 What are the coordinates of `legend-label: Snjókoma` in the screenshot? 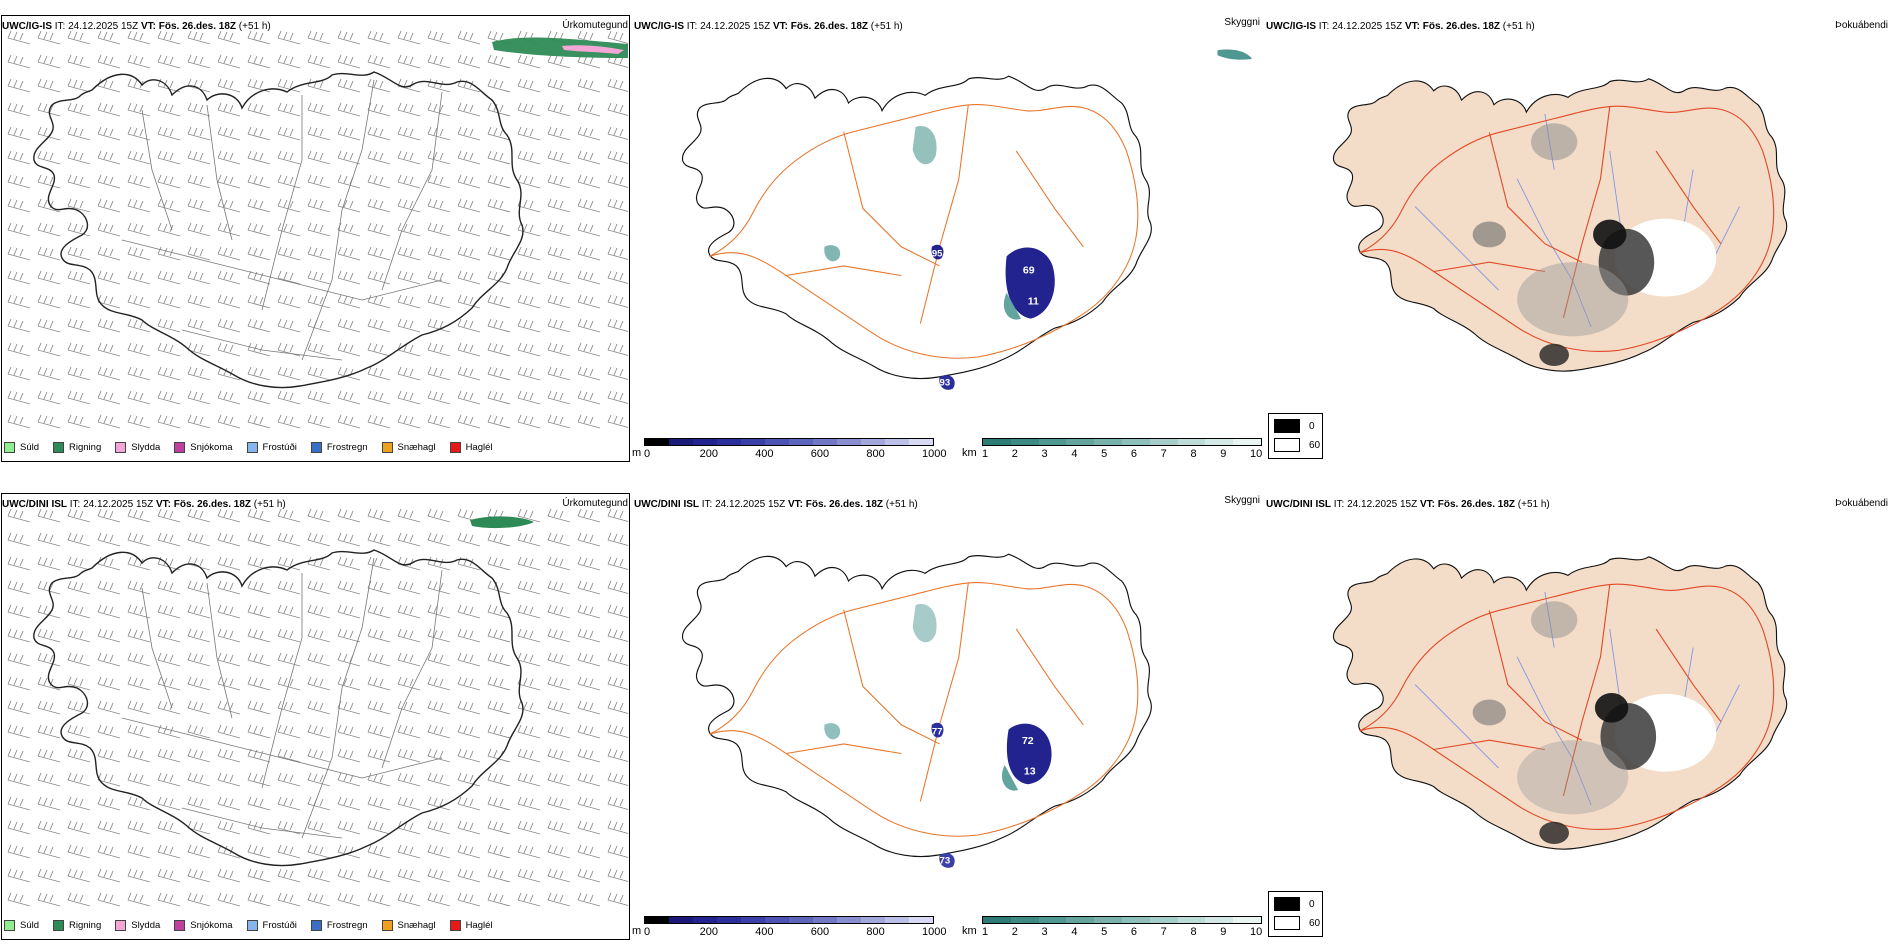 It's located at (211, 925).